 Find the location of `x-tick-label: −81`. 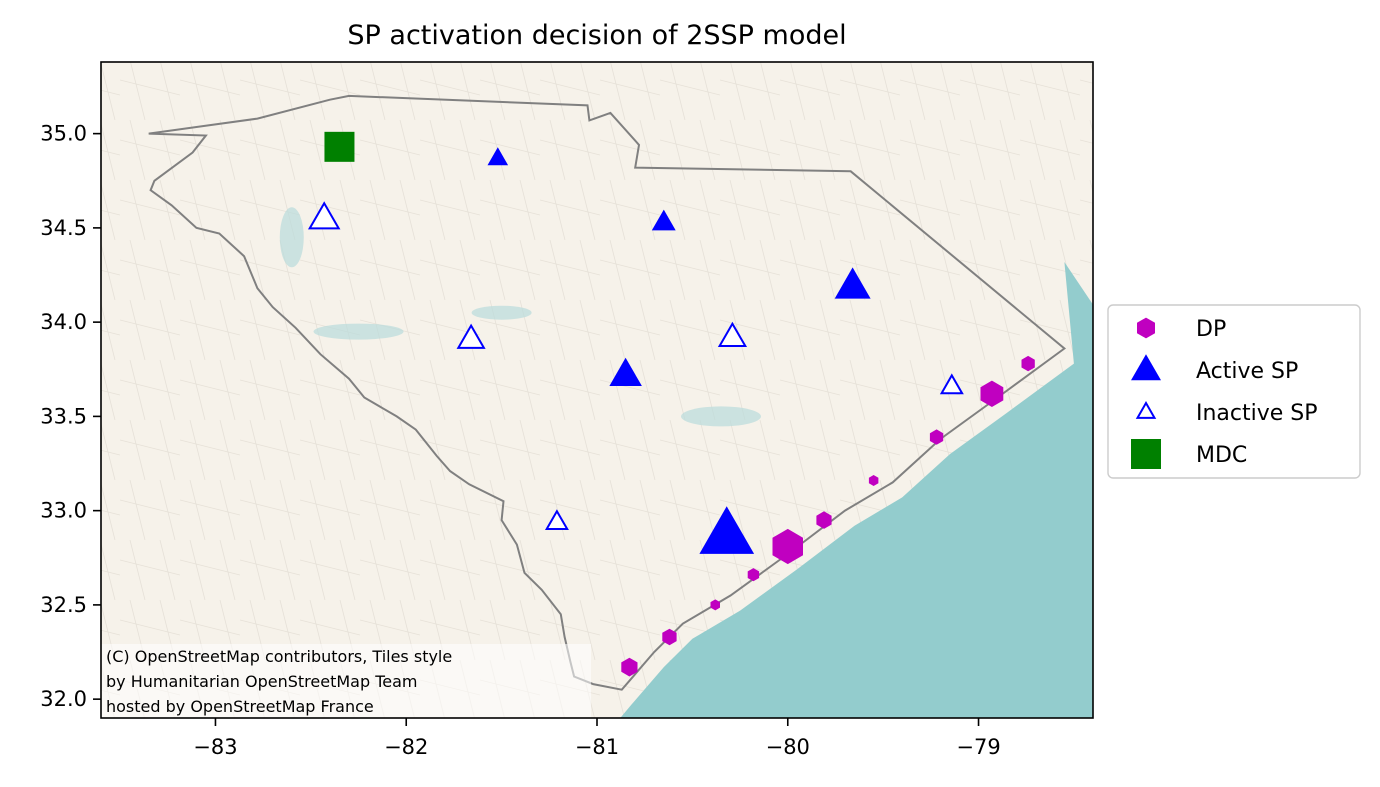

x-tick-label: −81 is located at coordinates (597, 747).